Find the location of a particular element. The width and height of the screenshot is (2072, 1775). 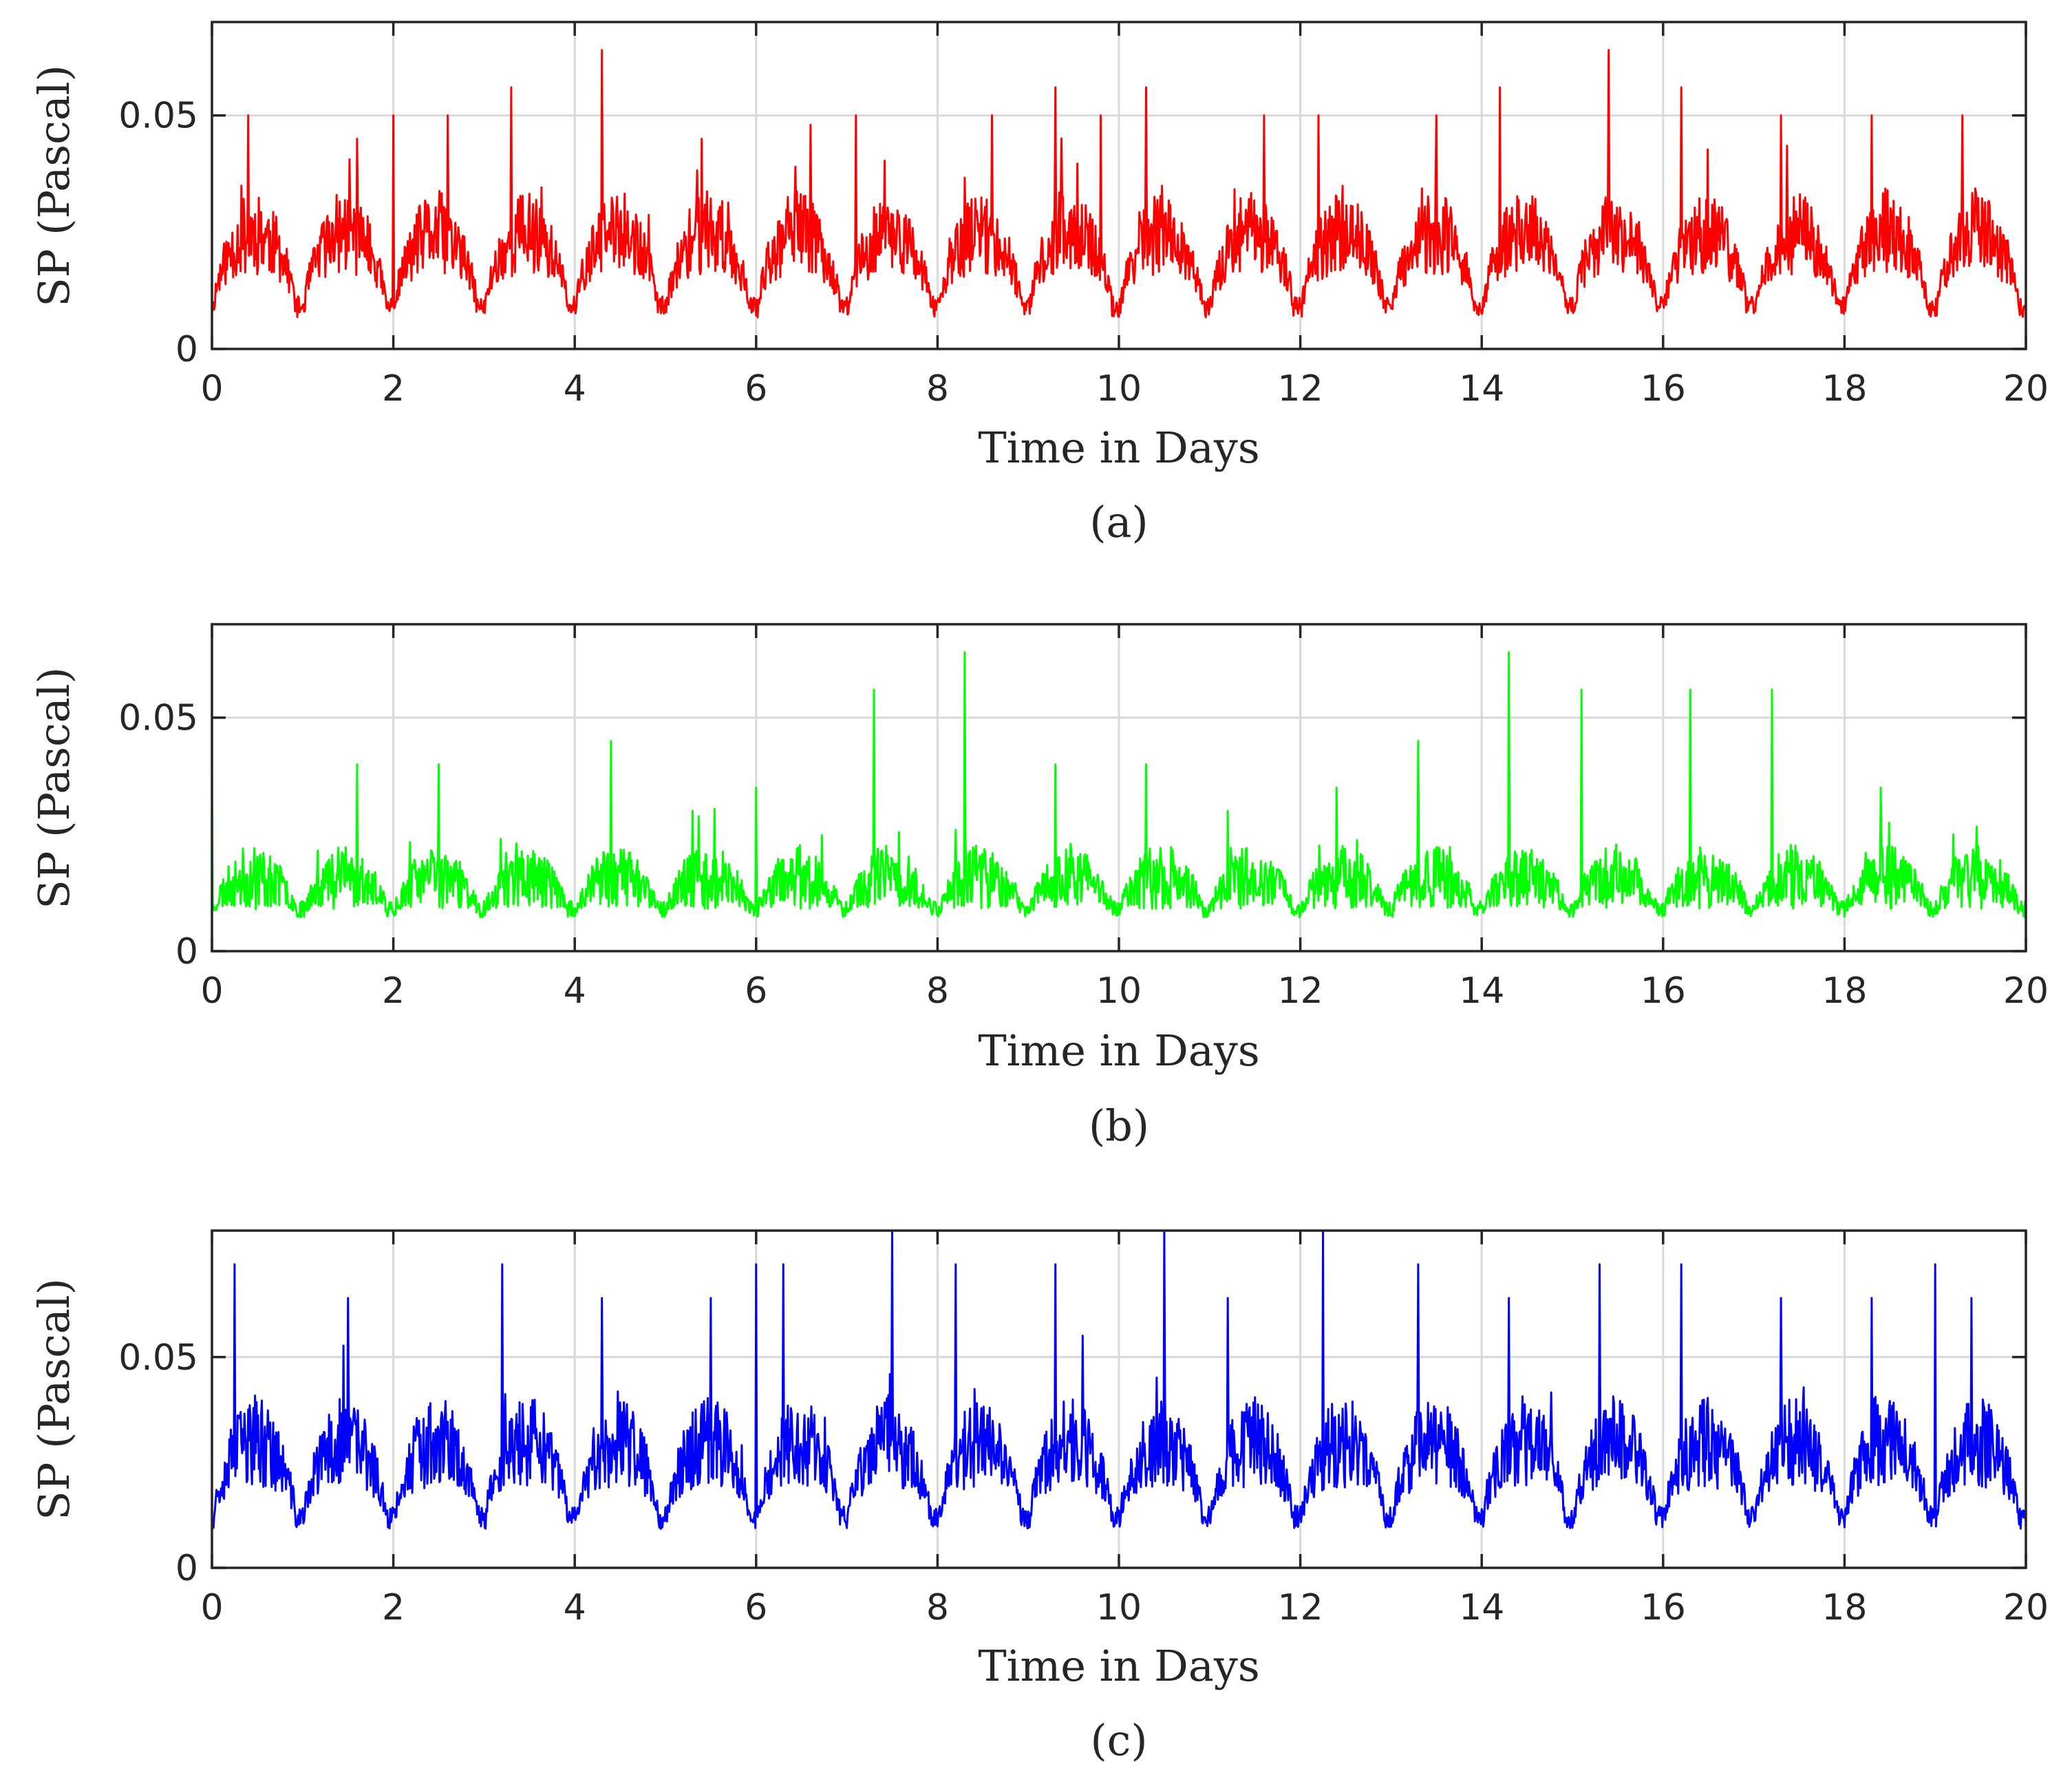

panel-c-series is located at coordinates (1119, 1379).